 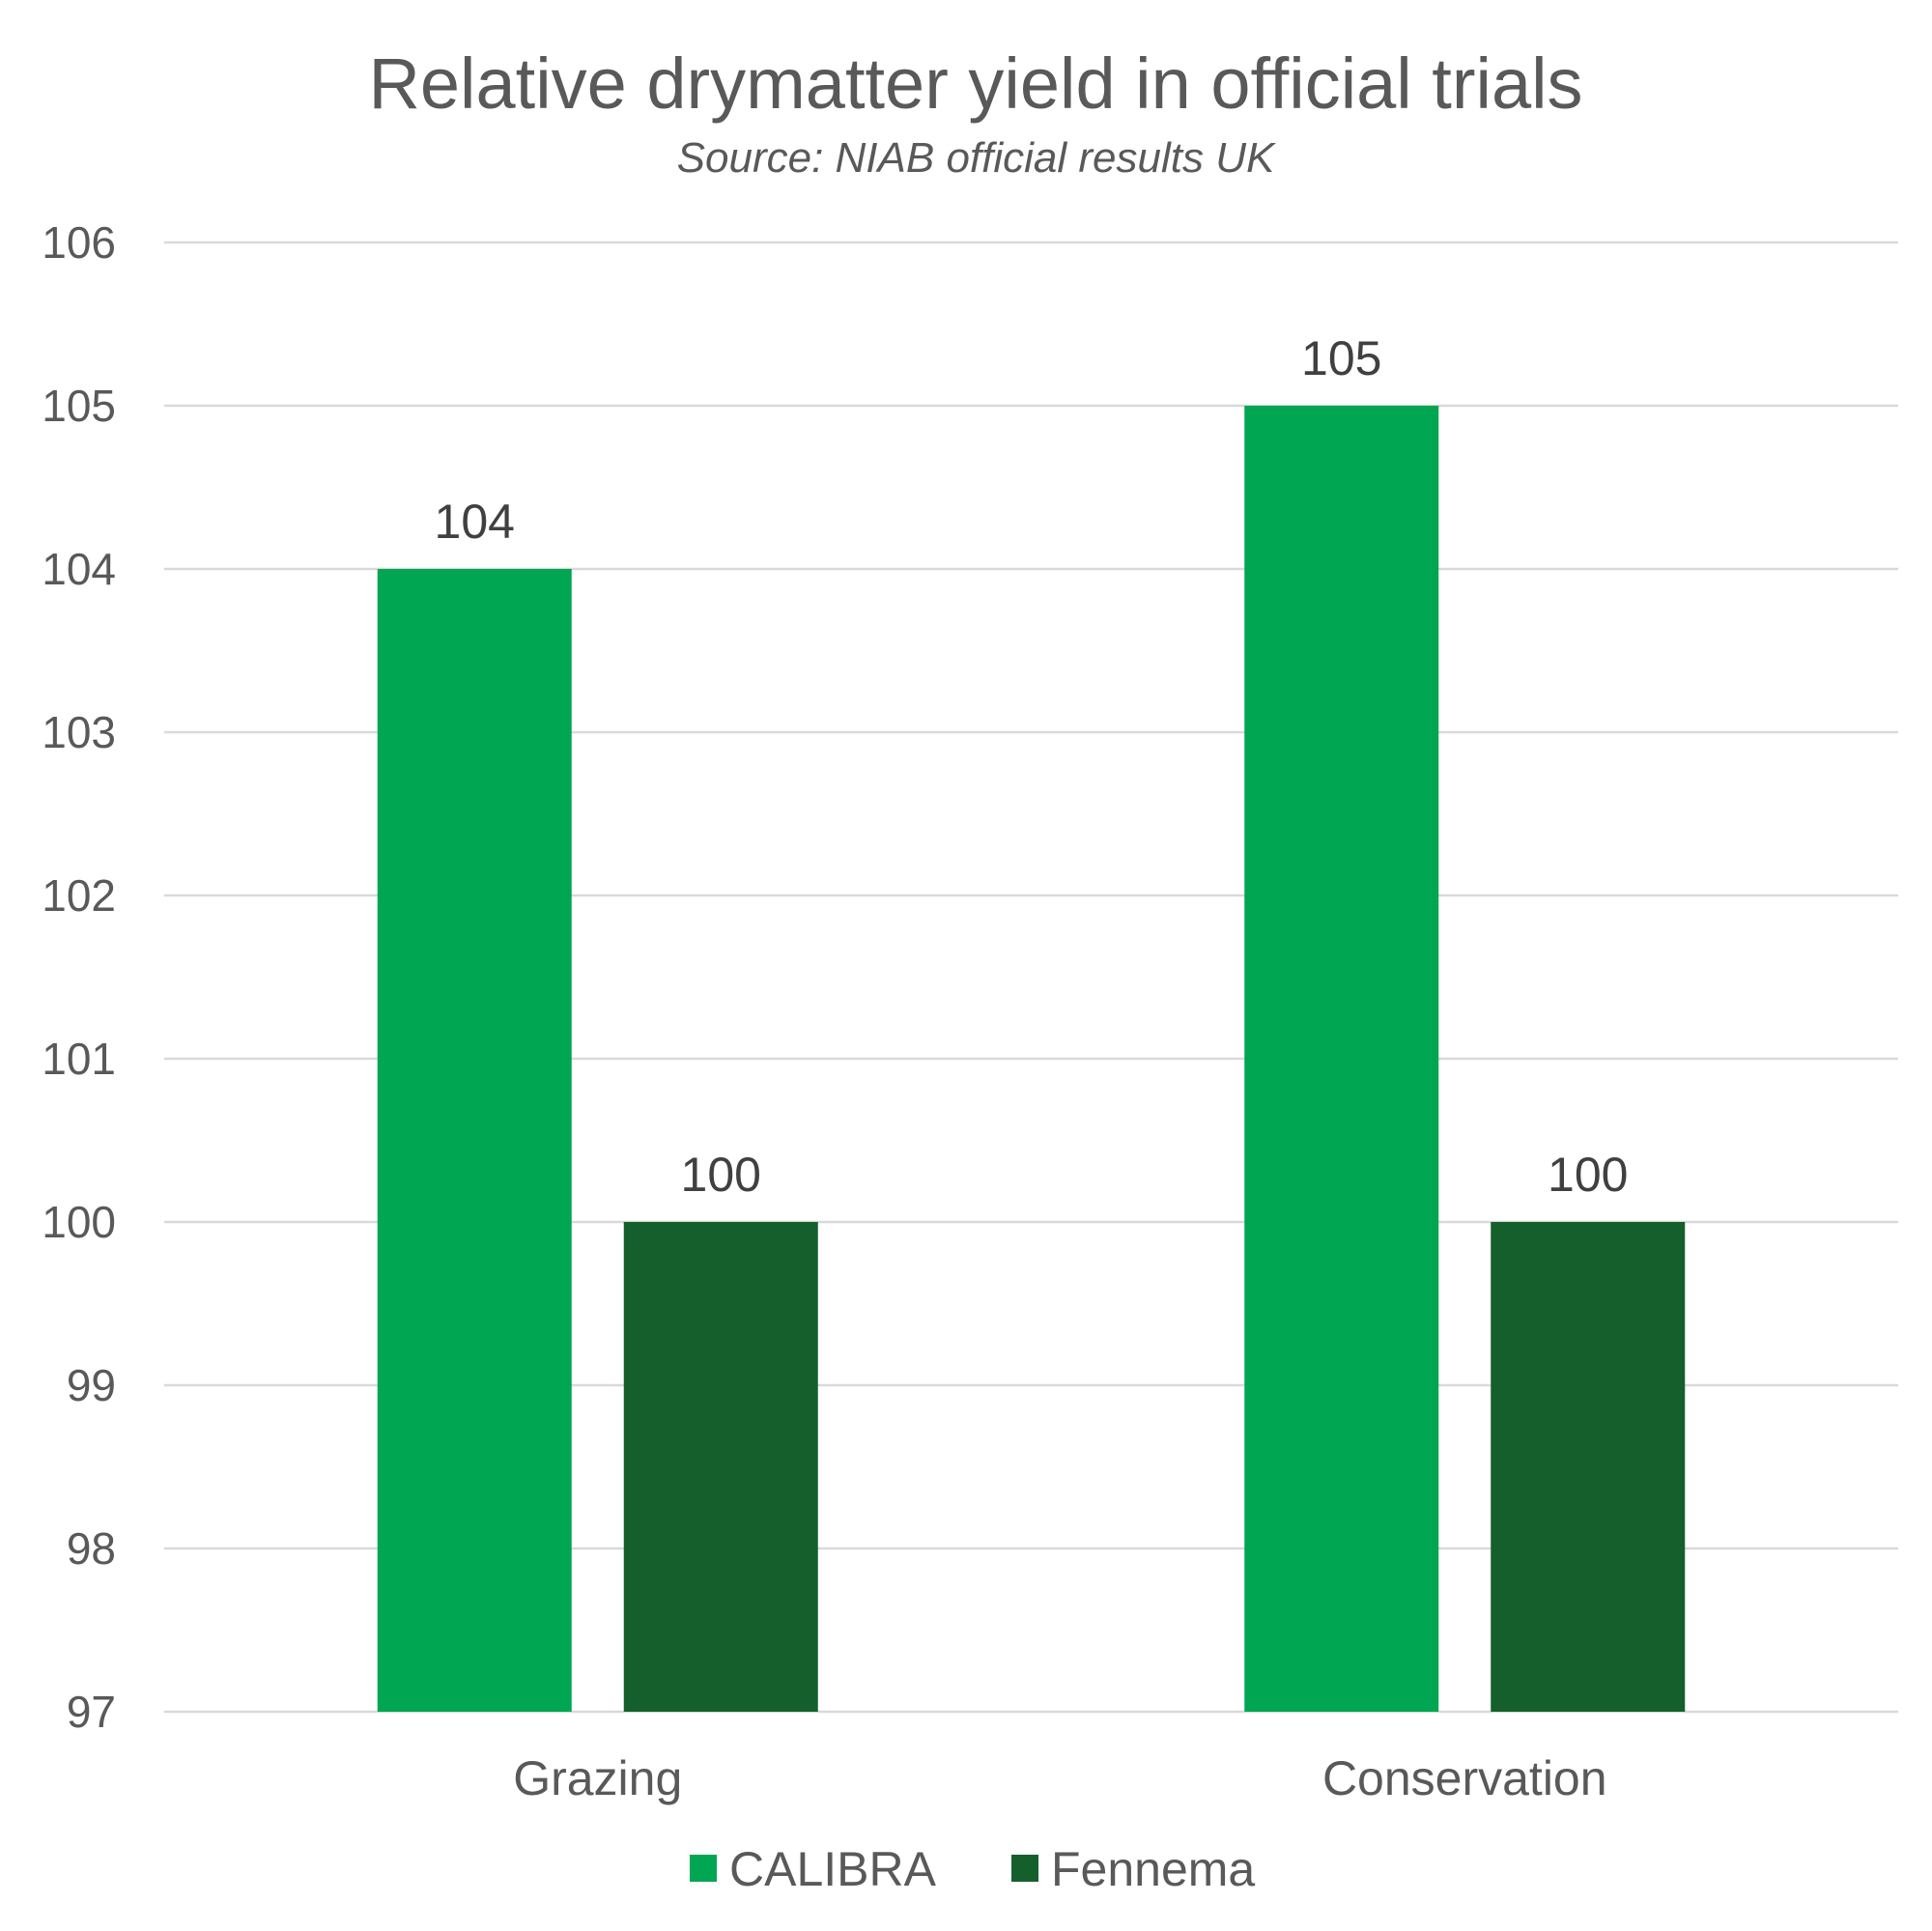 I want to click on y-tick-label: 98, so click(x=91, y=1548).